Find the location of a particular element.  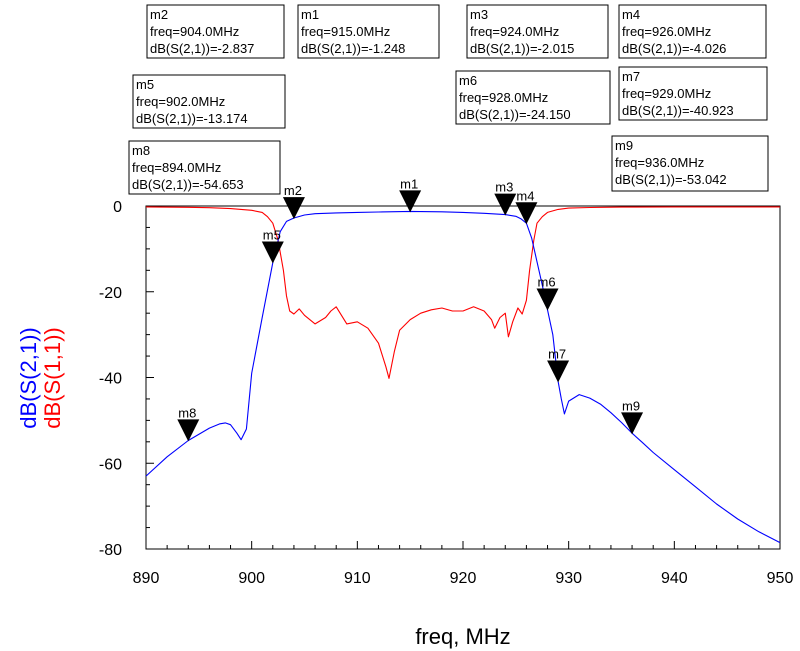

marker-label: m7 is located at coordinates (557, 353).